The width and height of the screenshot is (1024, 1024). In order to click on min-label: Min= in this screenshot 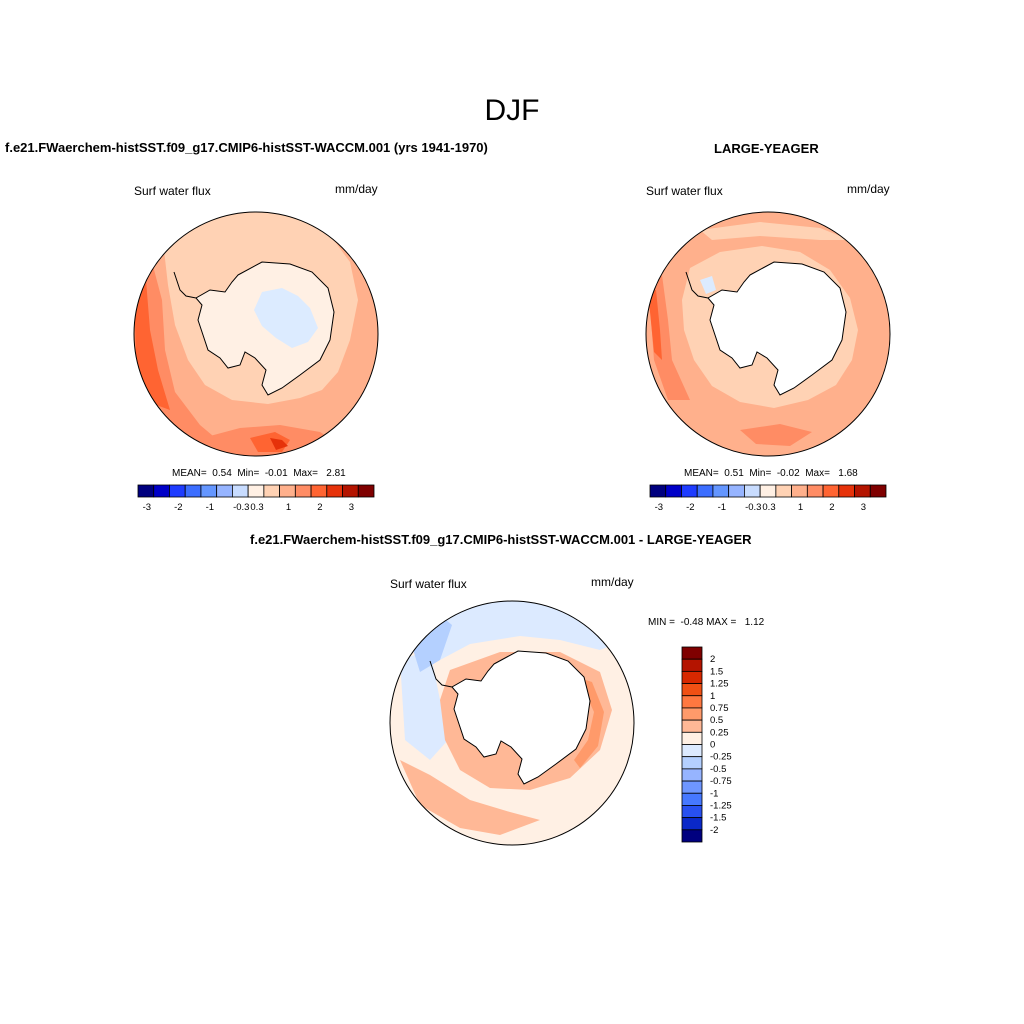, I will do `click(248, 473)`.